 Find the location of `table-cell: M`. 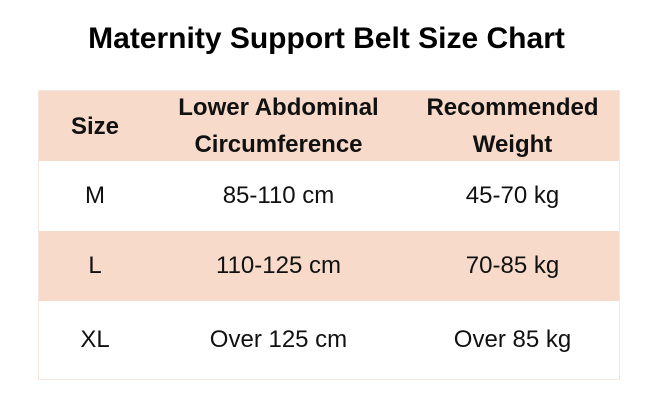

table-cell: M is located at coordinates (95, 195).